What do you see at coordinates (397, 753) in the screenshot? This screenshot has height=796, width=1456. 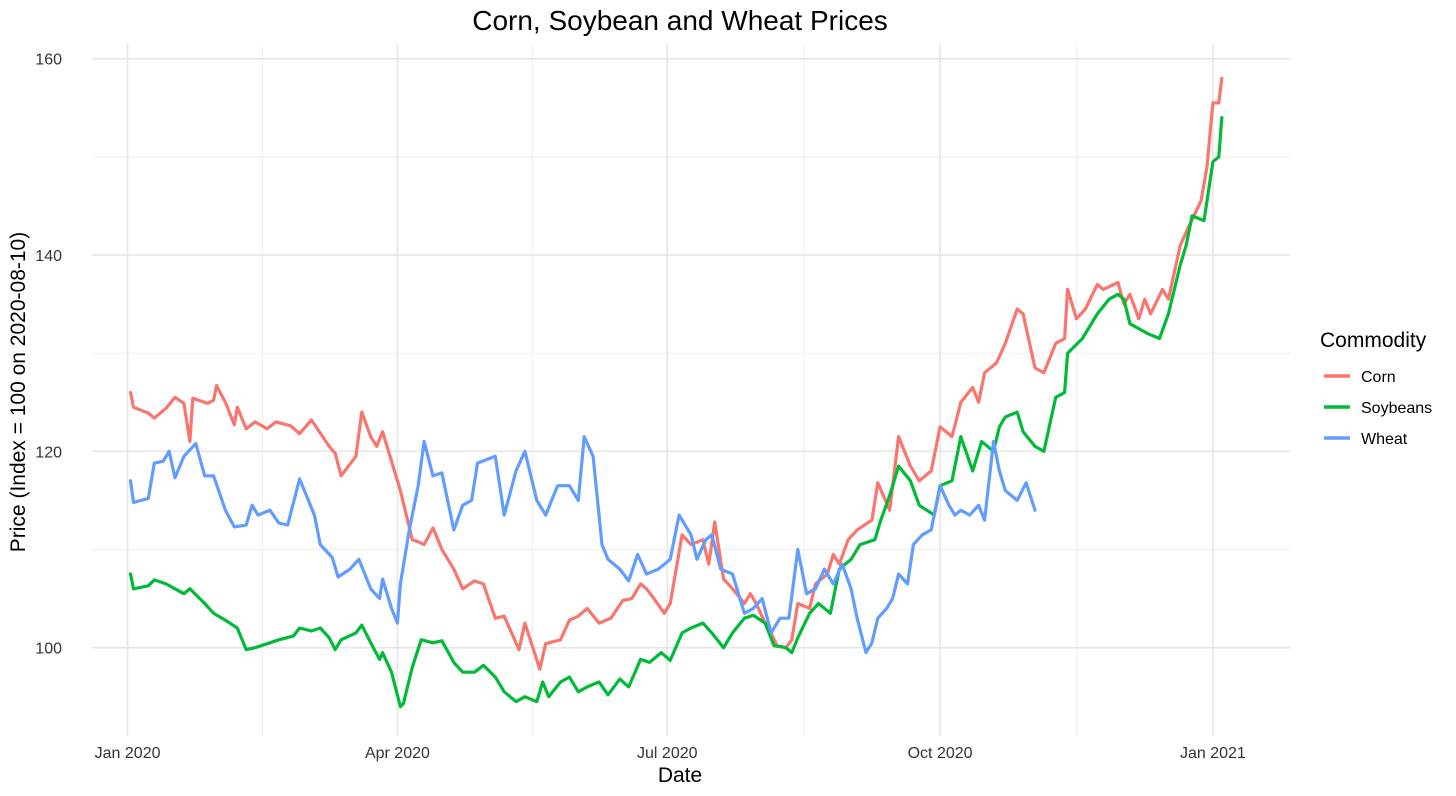 I see `x-tick-label: Apr 2020` at bounding box center [397, 753].